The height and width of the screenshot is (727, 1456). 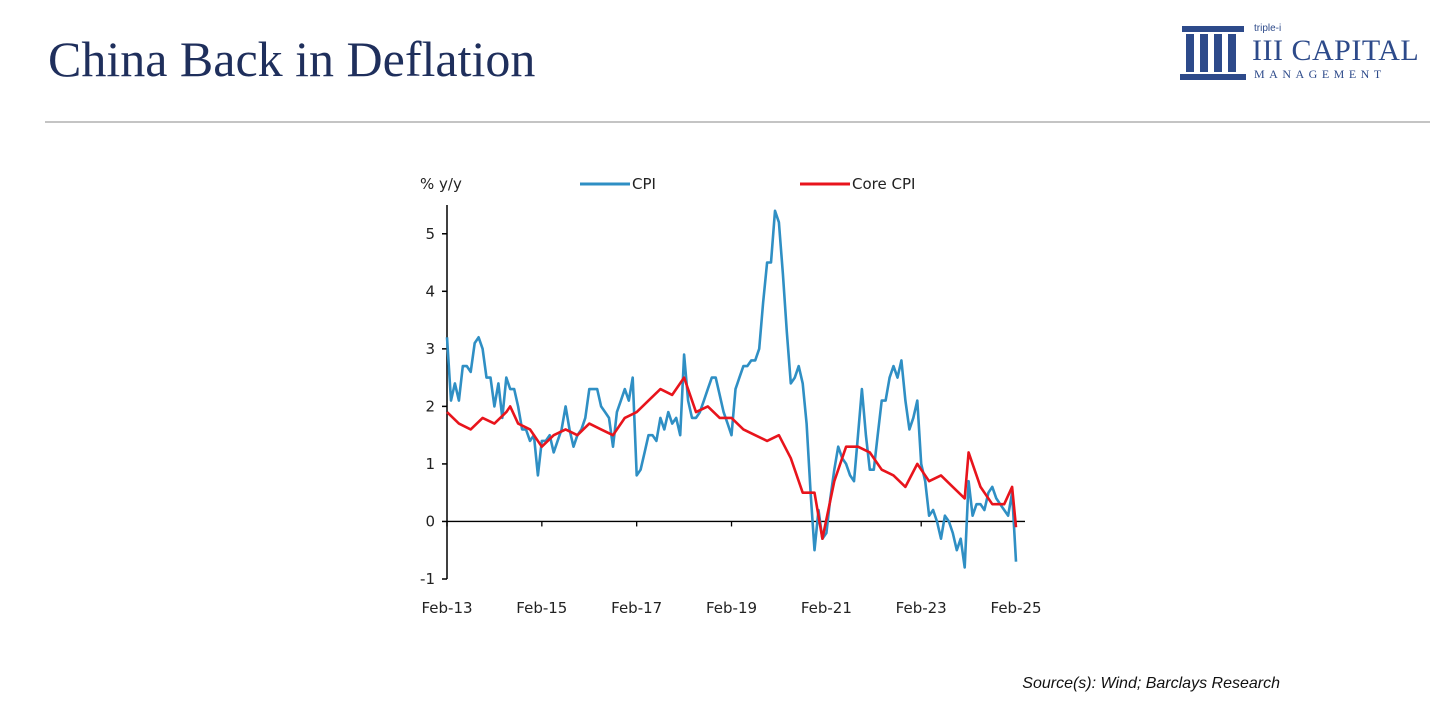 What do you see at coordinates (921, 608) in the screenshot?
I see `x-tick-label: Feb-23` at bounding box center [921, 608].